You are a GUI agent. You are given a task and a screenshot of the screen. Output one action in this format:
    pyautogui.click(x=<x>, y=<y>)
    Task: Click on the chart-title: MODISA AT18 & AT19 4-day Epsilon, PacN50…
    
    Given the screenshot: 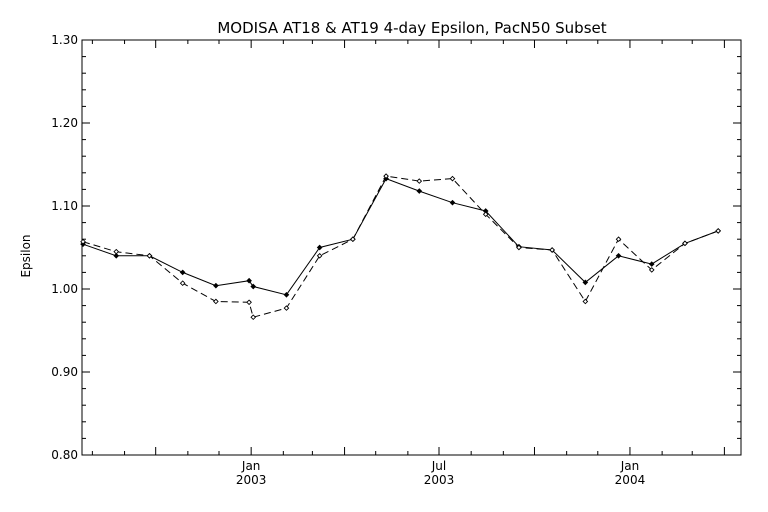 What is the action you would take?
    pyautogui.click(x=411, y=28)
    